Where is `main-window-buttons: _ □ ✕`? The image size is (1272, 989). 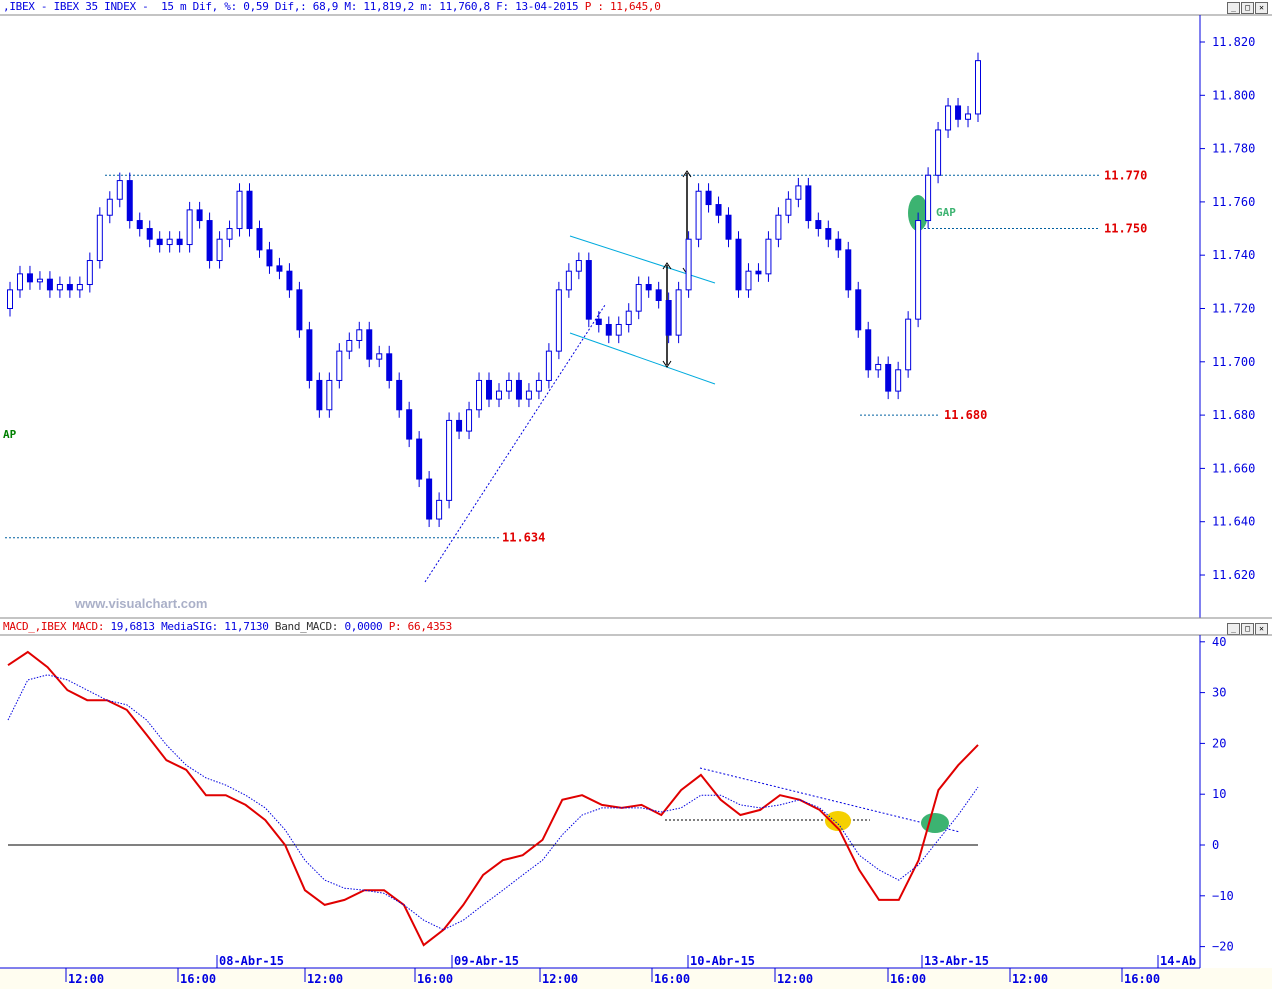
main-window-buttons: _ □ ✕ is located at coordinates (1247, 8).